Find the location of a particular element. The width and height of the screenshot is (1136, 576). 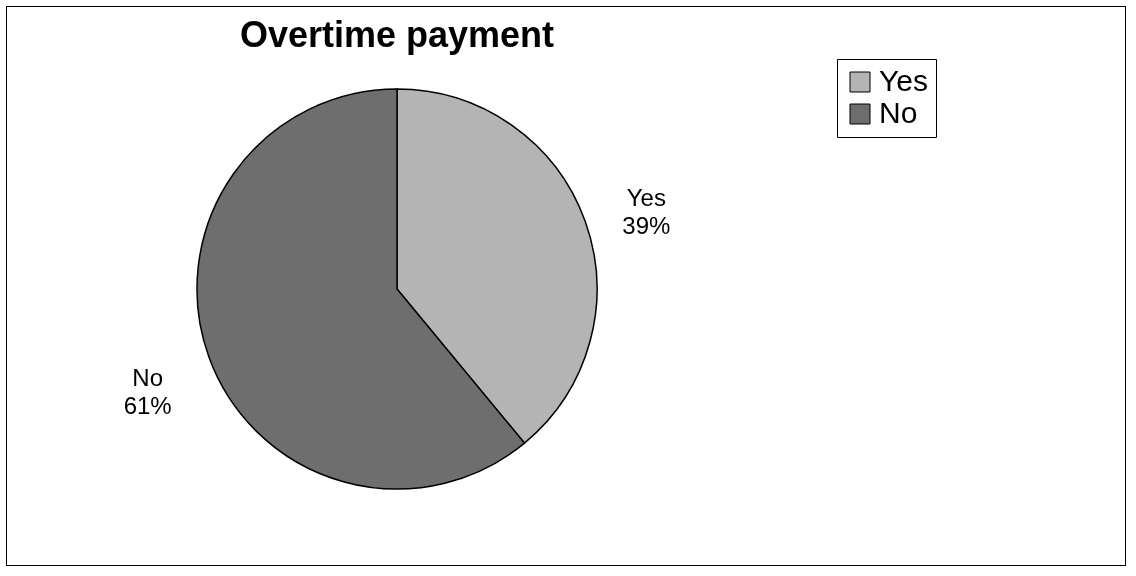

data-label: 61% is located at coordinates (147, 405).